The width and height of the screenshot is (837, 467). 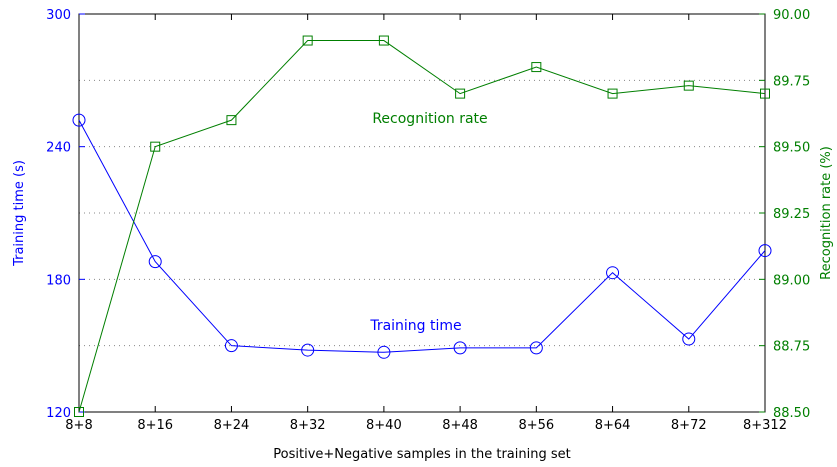 I want to click on right-y-axis: 88.50 88.75 89.00 89.25 89.50 89.75 90.00, so click(x=784, y=214).